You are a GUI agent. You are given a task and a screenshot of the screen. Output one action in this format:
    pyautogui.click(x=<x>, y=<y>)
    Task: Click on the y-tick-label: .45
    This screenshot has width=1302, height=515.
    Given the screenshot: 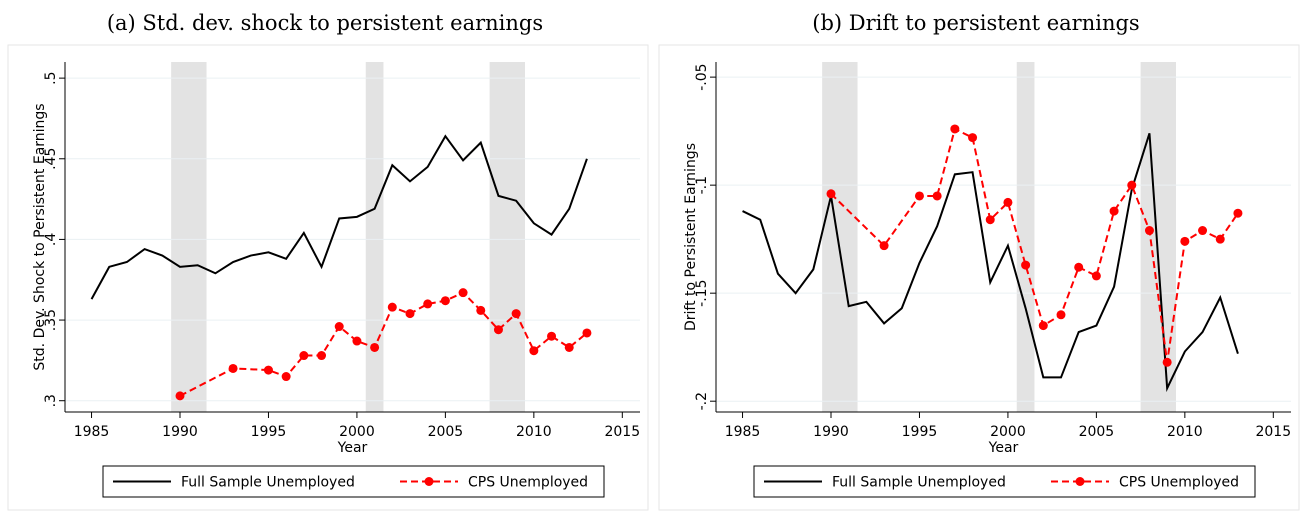 What is the action you would take?
    pyautogui.click(x=51, y=159)
    